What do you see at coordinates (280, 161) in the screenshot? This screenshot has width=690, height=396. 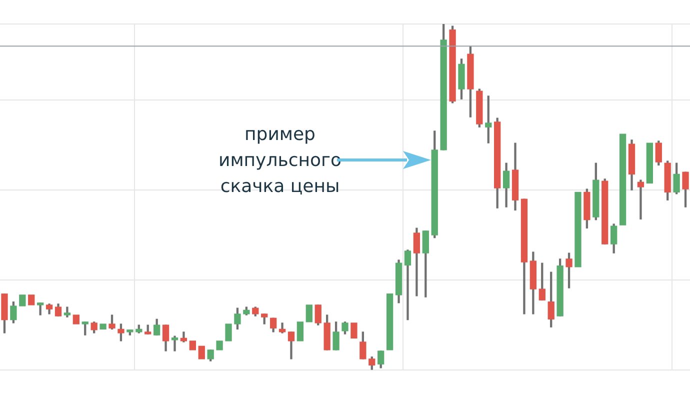 I see `annotation: пример импульсного скачка цены` at bounding box center [280, 161].